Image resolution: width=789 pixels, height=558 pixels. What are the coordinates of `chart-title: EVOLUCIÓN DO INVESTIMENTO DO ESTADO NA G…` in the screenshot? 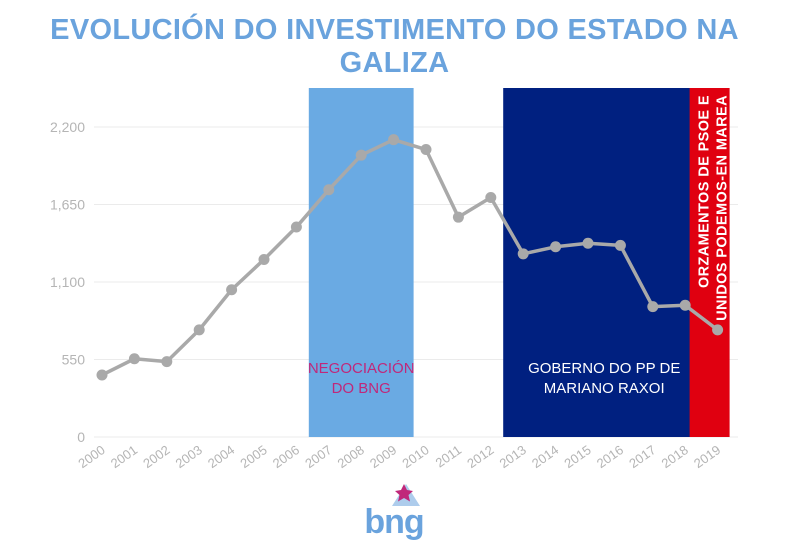 It's located at (394, 46).